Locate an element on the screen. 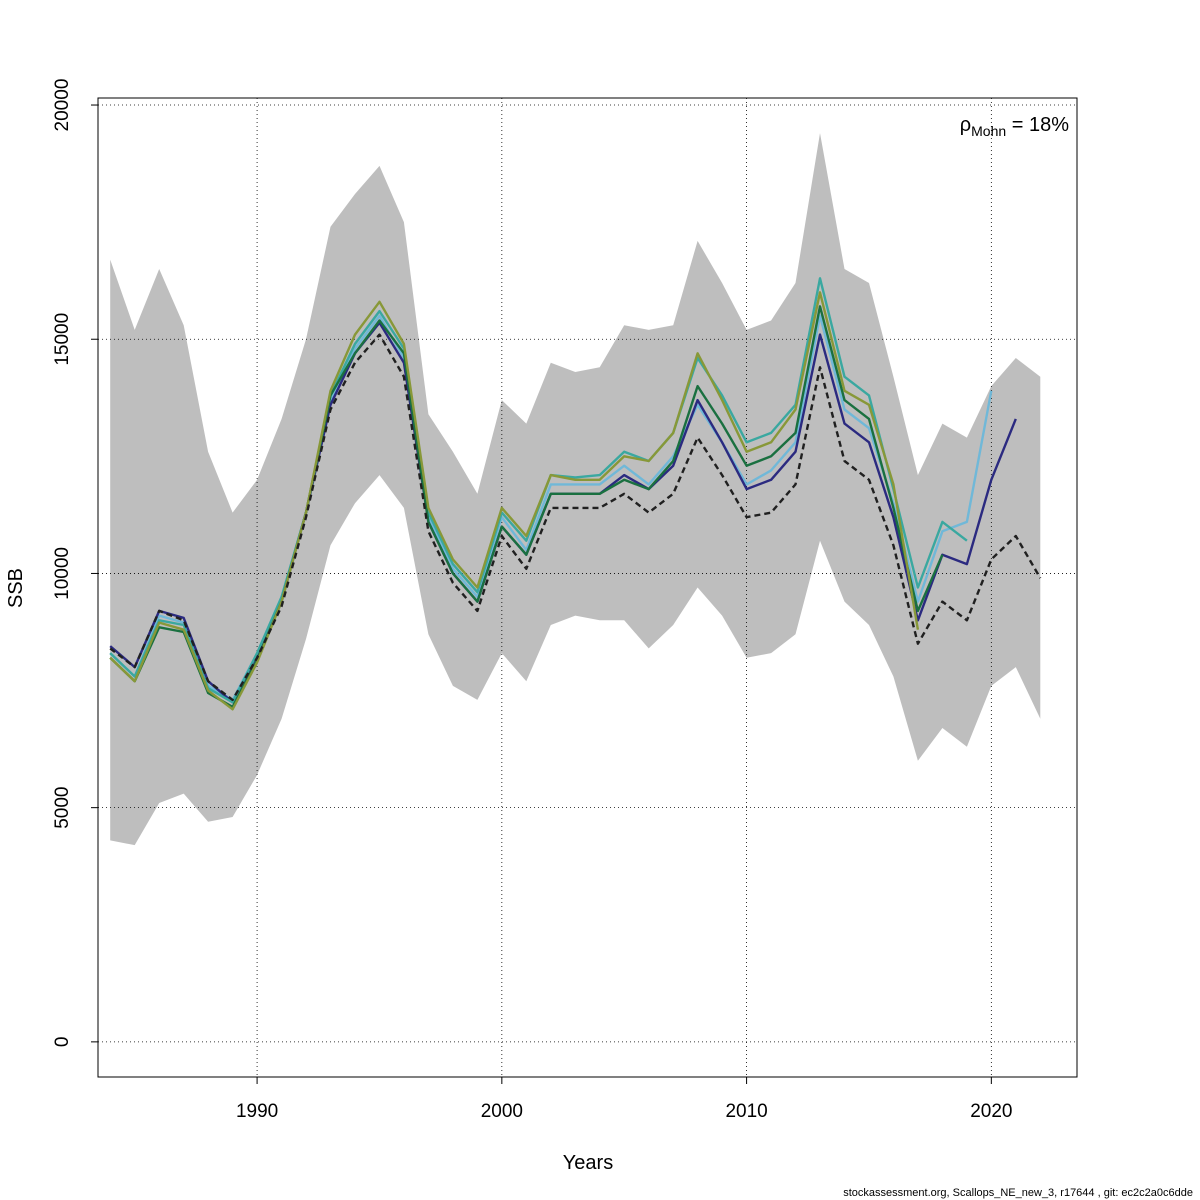 Image resolution: width=1200 pixels, height=1200 pixels. x-tick-label: 2020 is located at coordinates (991, 1111).